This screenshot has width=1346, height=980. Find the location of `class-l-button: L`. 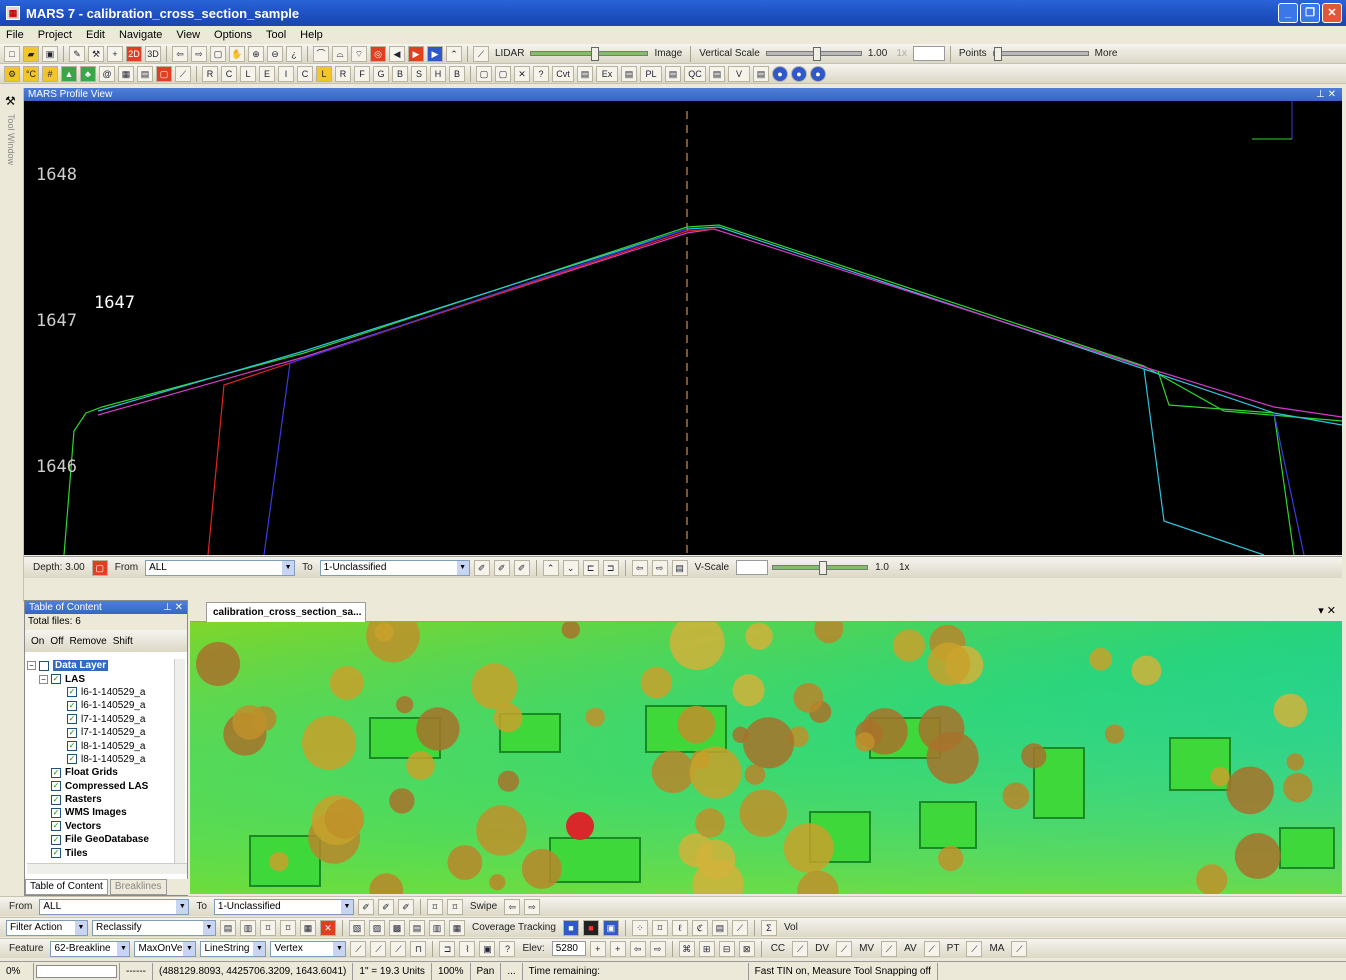

class-l-button: L is located at coordinates (324, 73).